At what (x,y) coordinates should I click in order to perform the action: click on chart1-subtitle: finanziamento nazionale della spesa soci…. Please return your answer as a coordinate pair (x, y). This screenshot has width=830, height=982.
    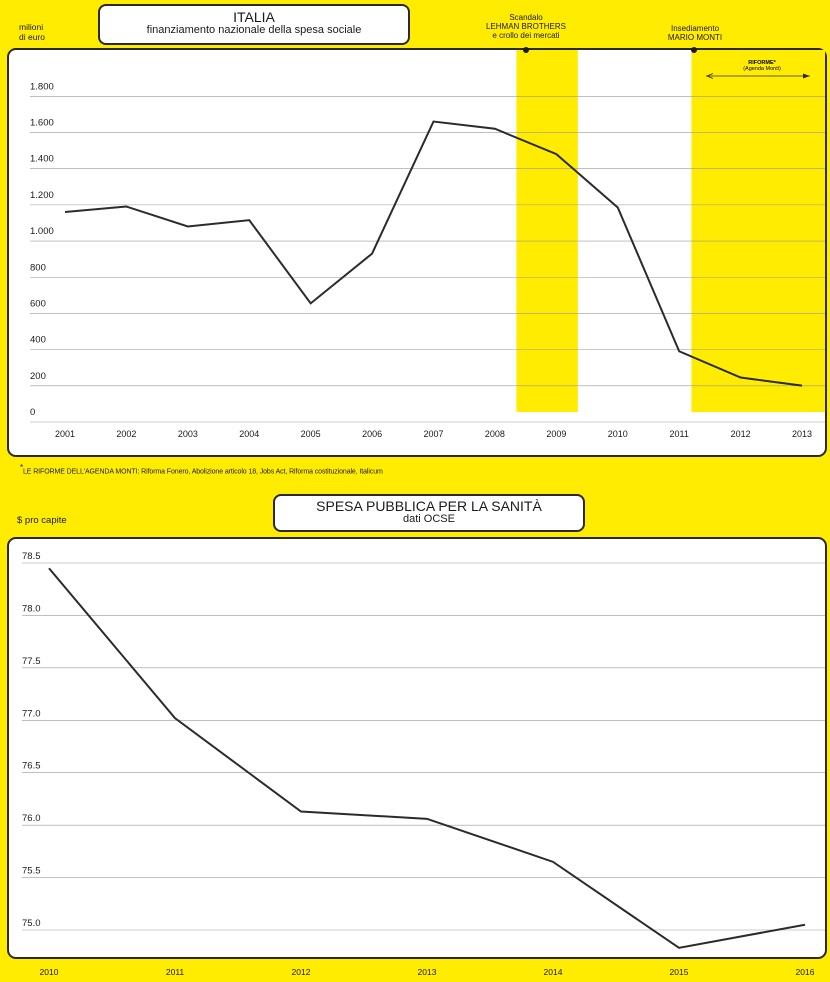
    Looking at the image, I should click on (254, 29).